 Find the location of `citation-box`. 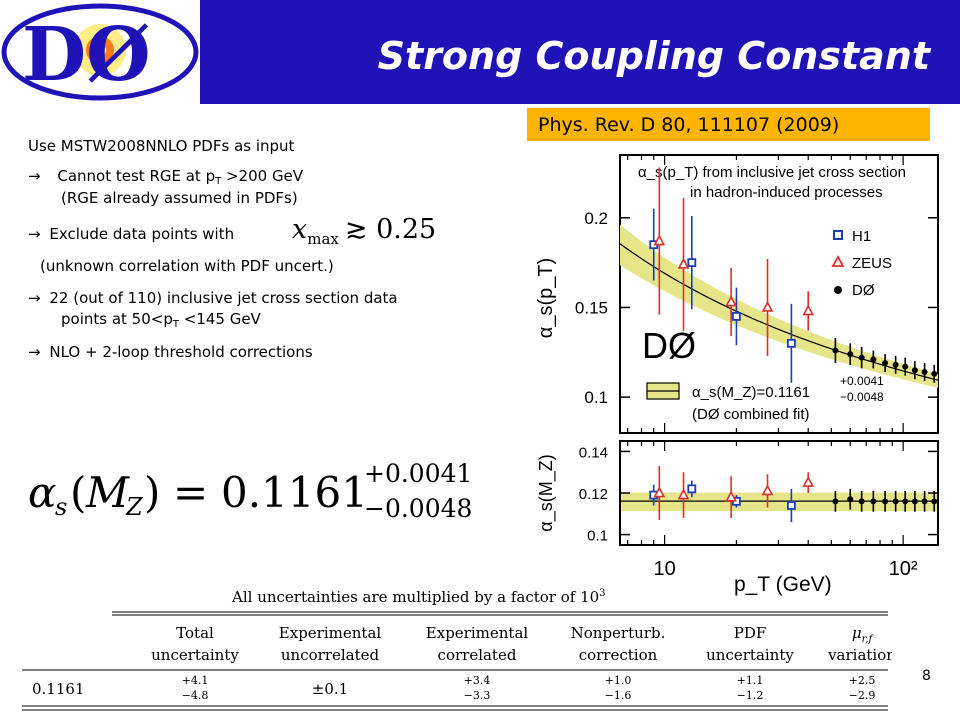

citation-box is located at coordinates (728, 124).